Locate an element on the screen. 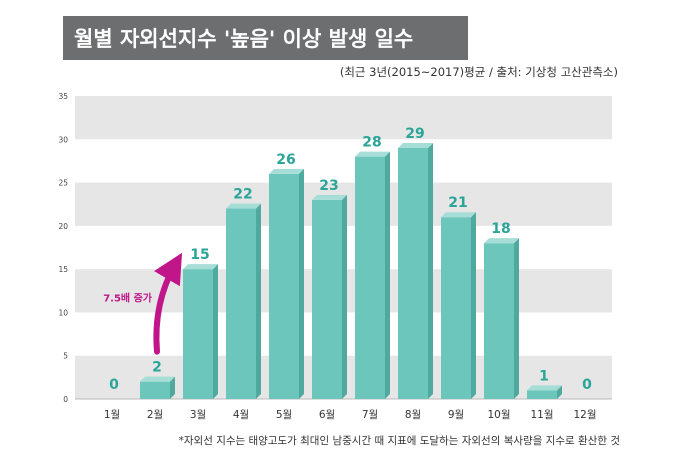  y-tick-label: 25 is located at coordinates (63, 183).